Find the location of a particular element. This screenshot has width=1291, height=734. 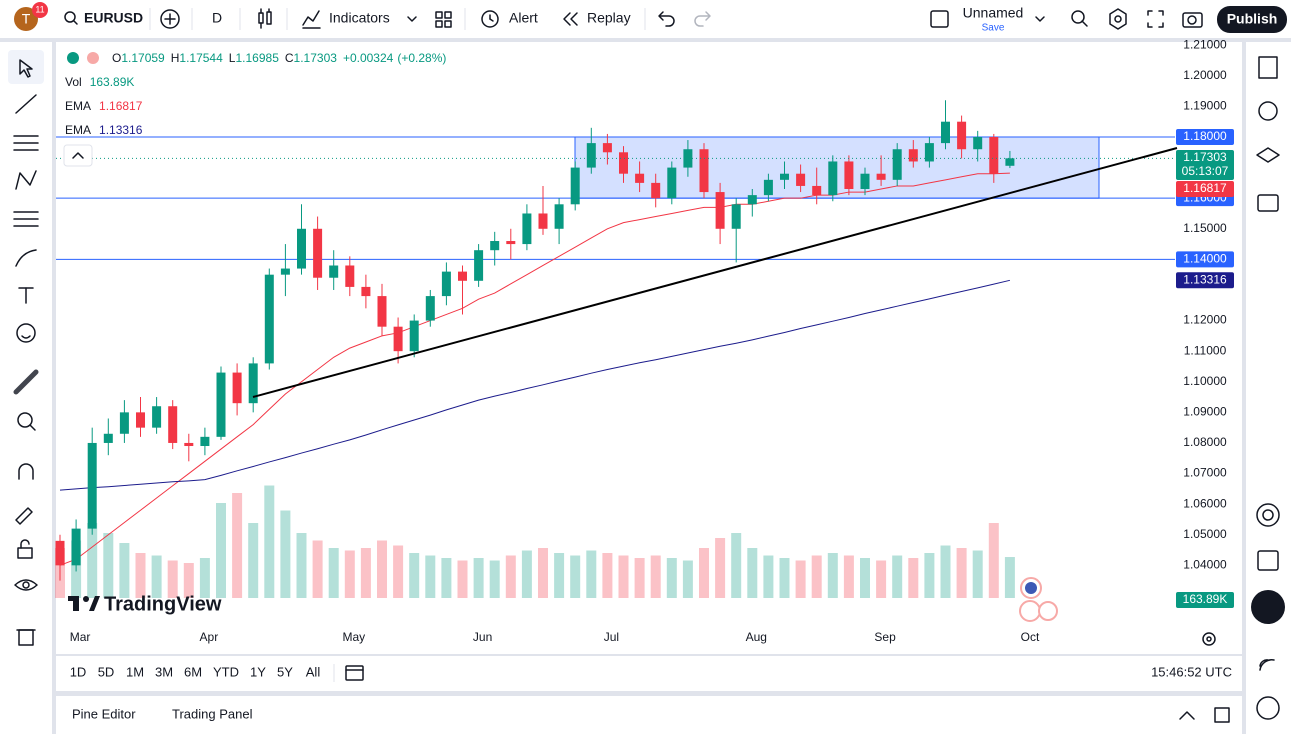

undo-icon is located at coordinates (666, 19).